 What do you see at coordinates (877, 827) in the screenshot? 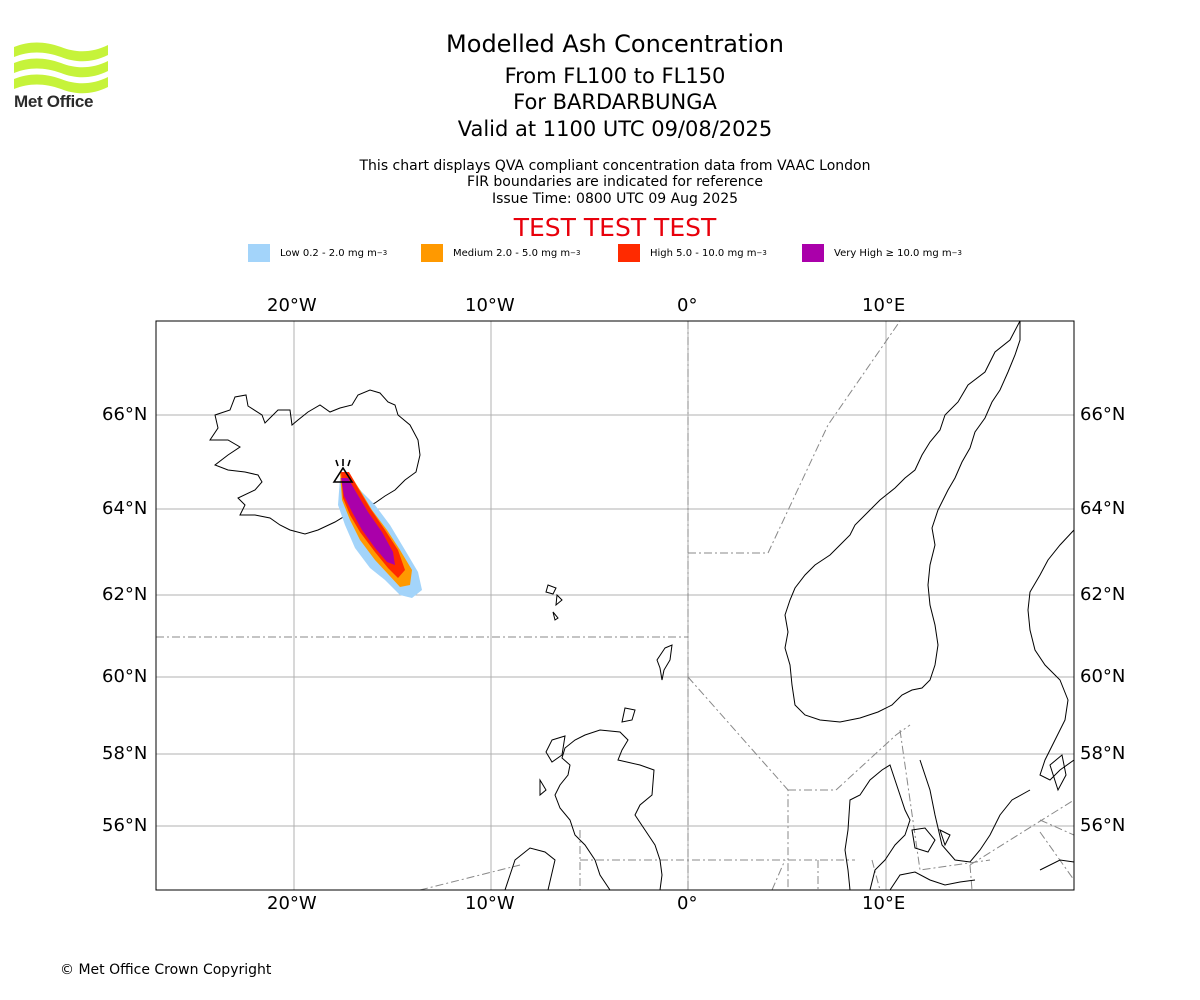
I see `denmark-coast` at bounding box center [877, 827].